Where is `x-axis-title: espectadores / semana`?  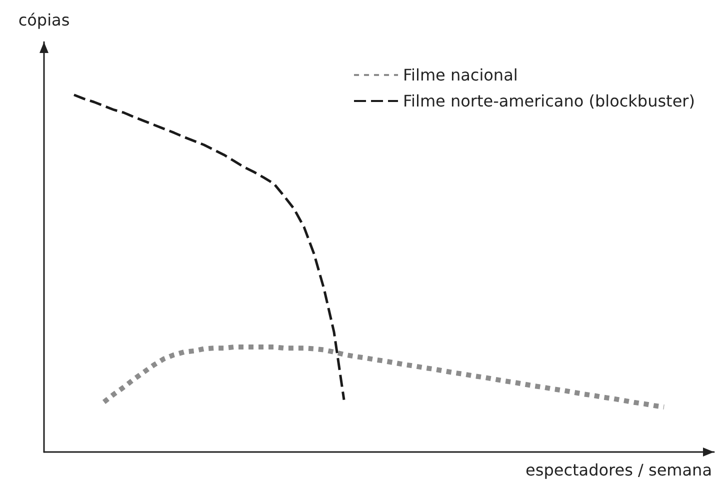 x-axis-title: espectadores / semana is located at coordinates (619, 470).